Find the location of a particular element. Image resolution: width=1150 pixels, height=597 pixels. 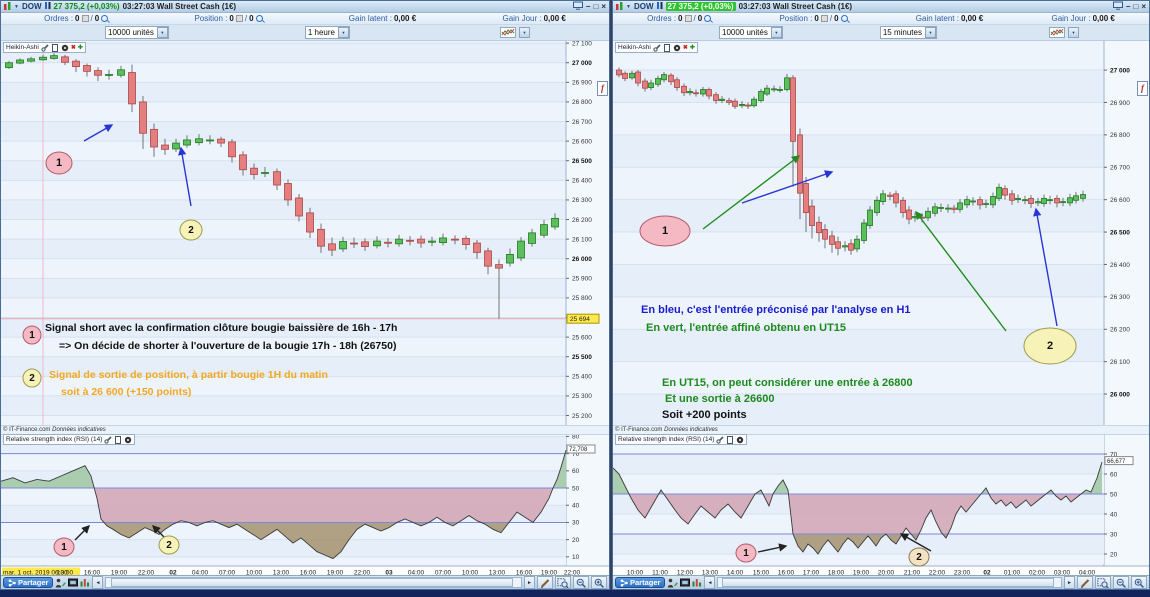

annotation-note: Et une sortie à 26600 is located at coordinates (719, 399).